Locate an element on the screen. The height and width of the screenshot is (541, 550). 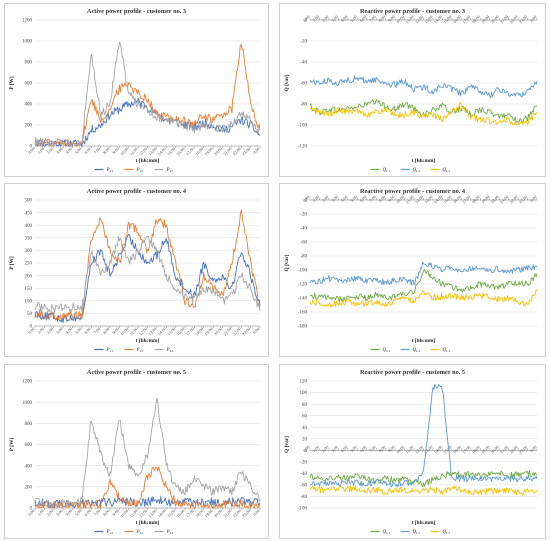
x-tick-label: 4:00 is located at coordinates (344, 18).